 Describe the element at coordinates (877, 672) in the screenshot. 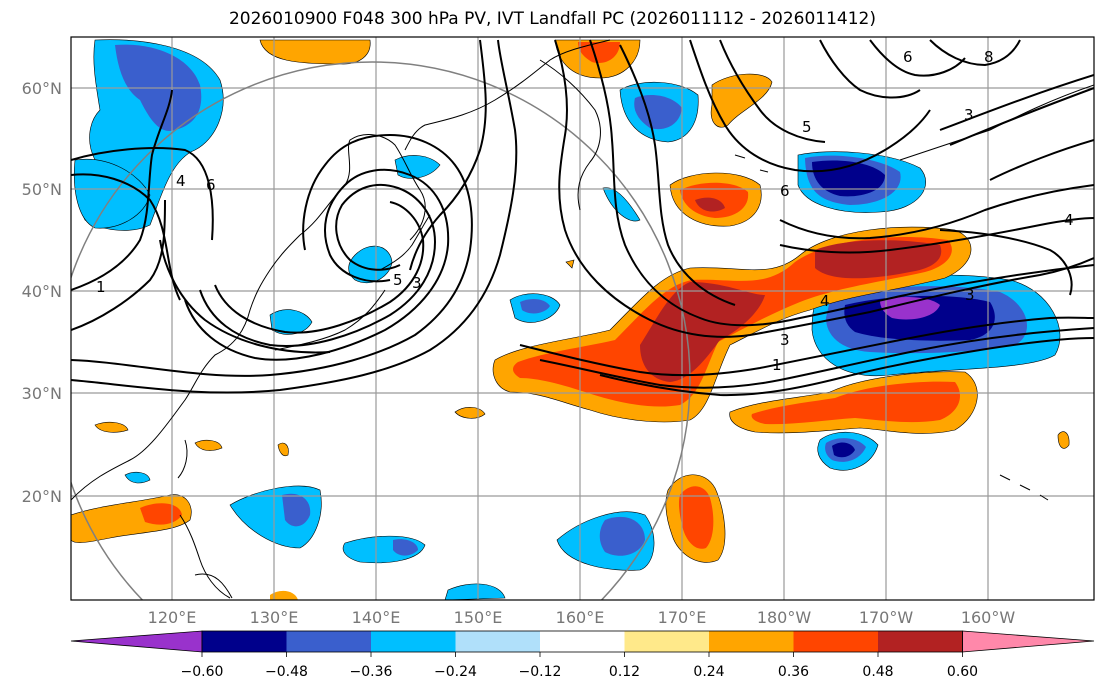

I see `colorbar-tick-label: 0.48` at that location.